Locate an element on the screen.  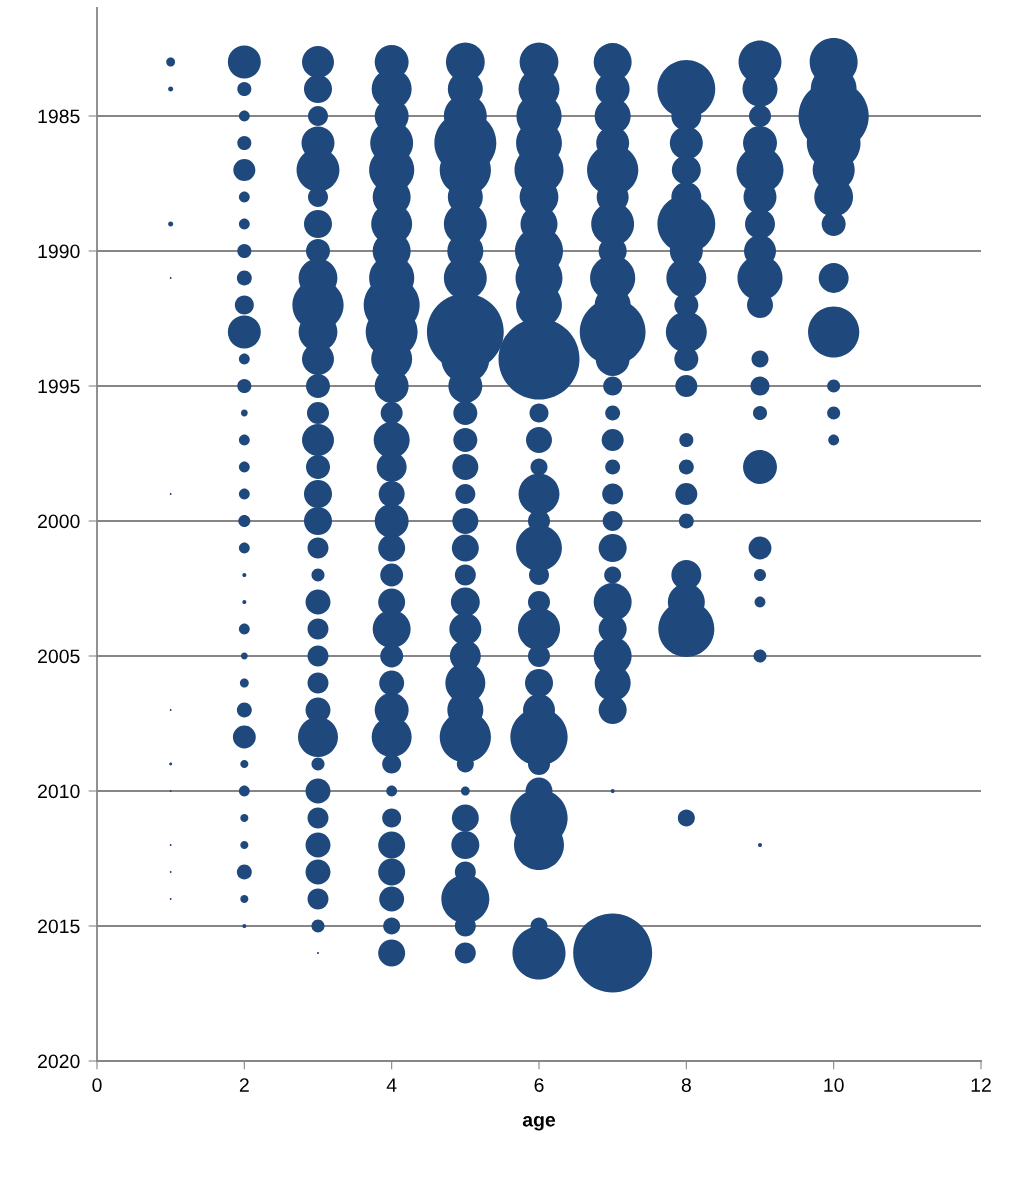
x-tick-label: 6 is located at coordinates (539, 1085).